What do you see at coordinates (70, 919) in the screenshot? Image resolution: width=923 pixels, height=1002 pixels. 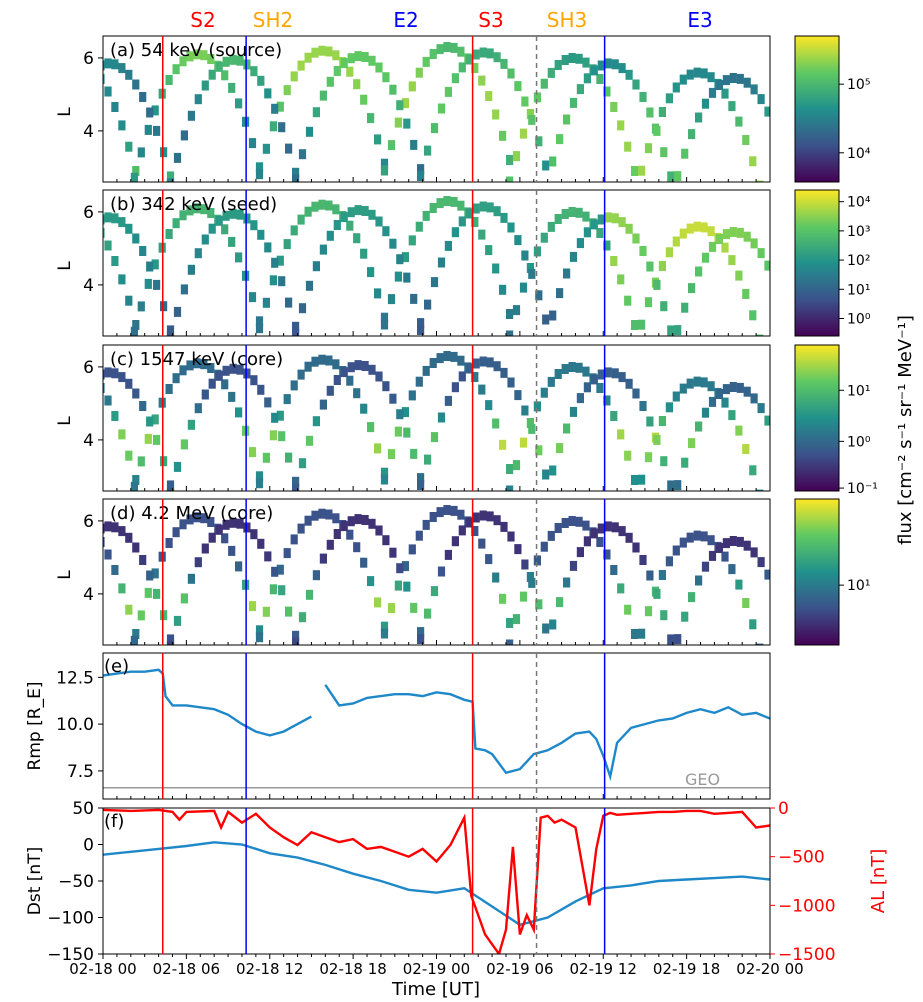 I see `y-tick-label: −100` at bounding box center [70, 919].